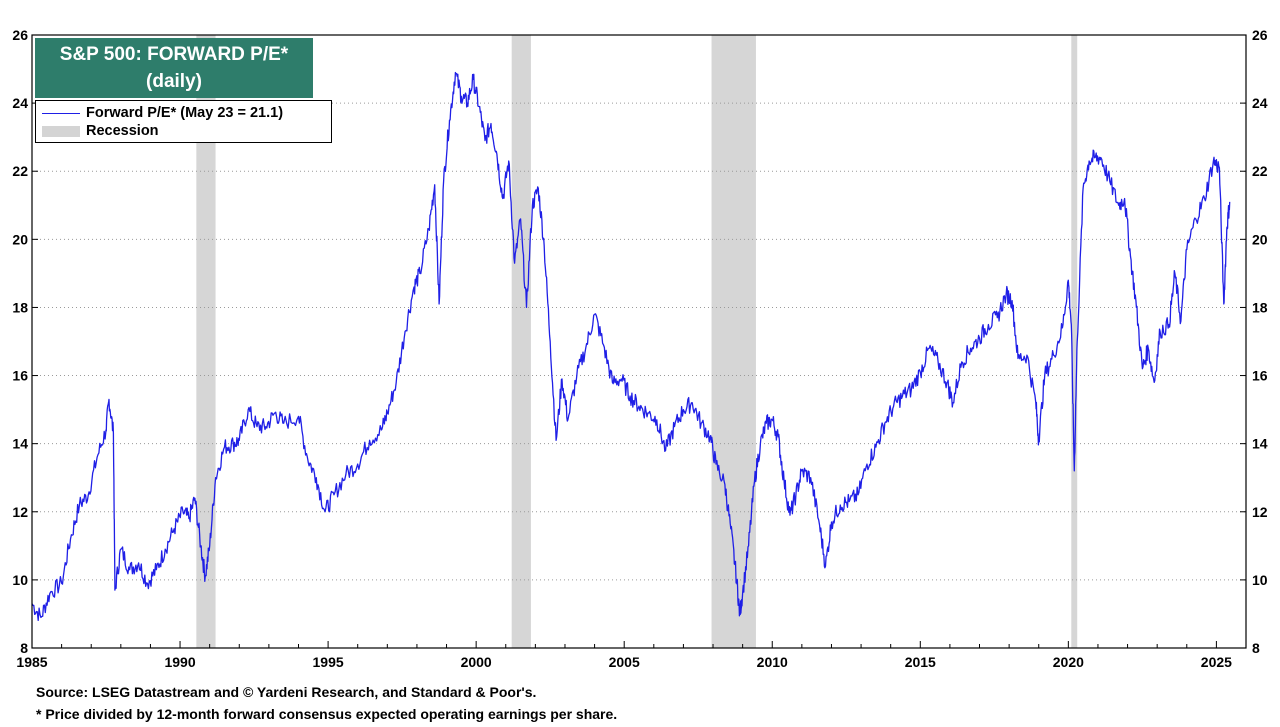  I want to click on chart-title: S&P 500: FORWARD P/E*, so click(174, 54).